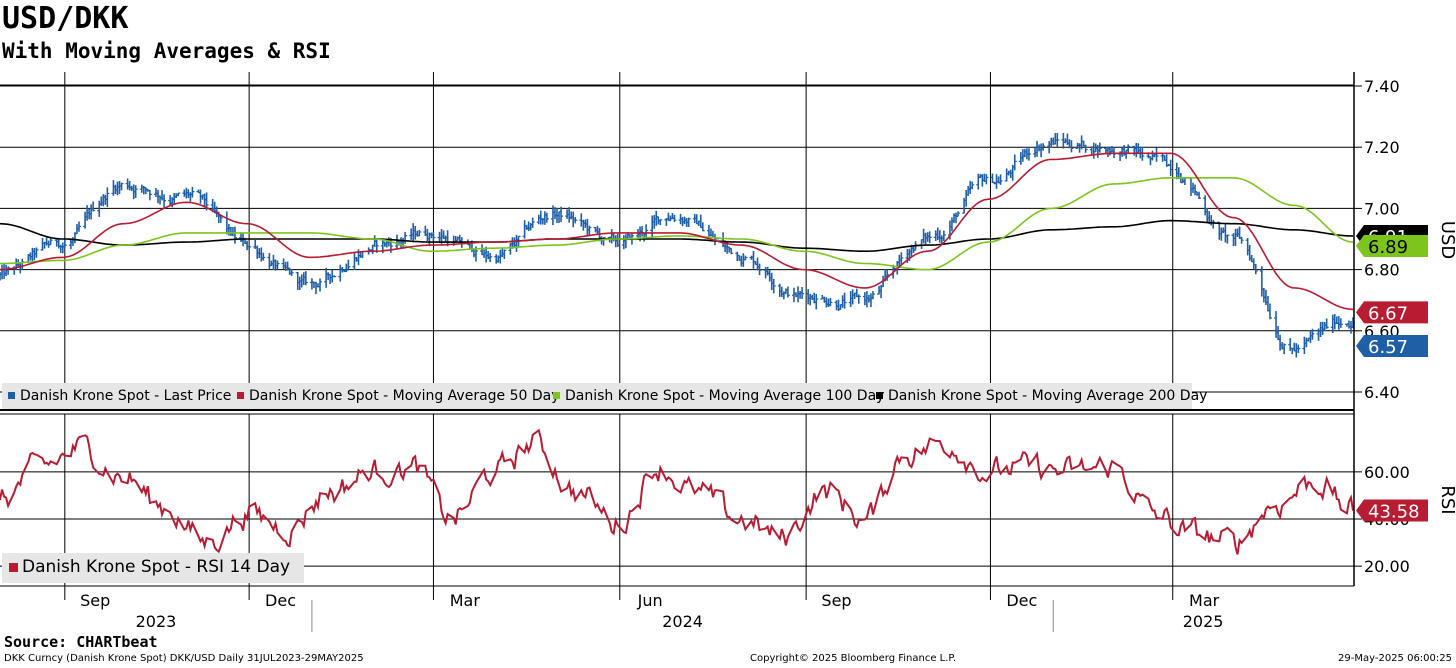 The width and height of the screenshot is (1456, 668). Describe the element at coordinates (1382, 208) in the screenshot. I see `price-y-tick-label: 7.00` at that location.